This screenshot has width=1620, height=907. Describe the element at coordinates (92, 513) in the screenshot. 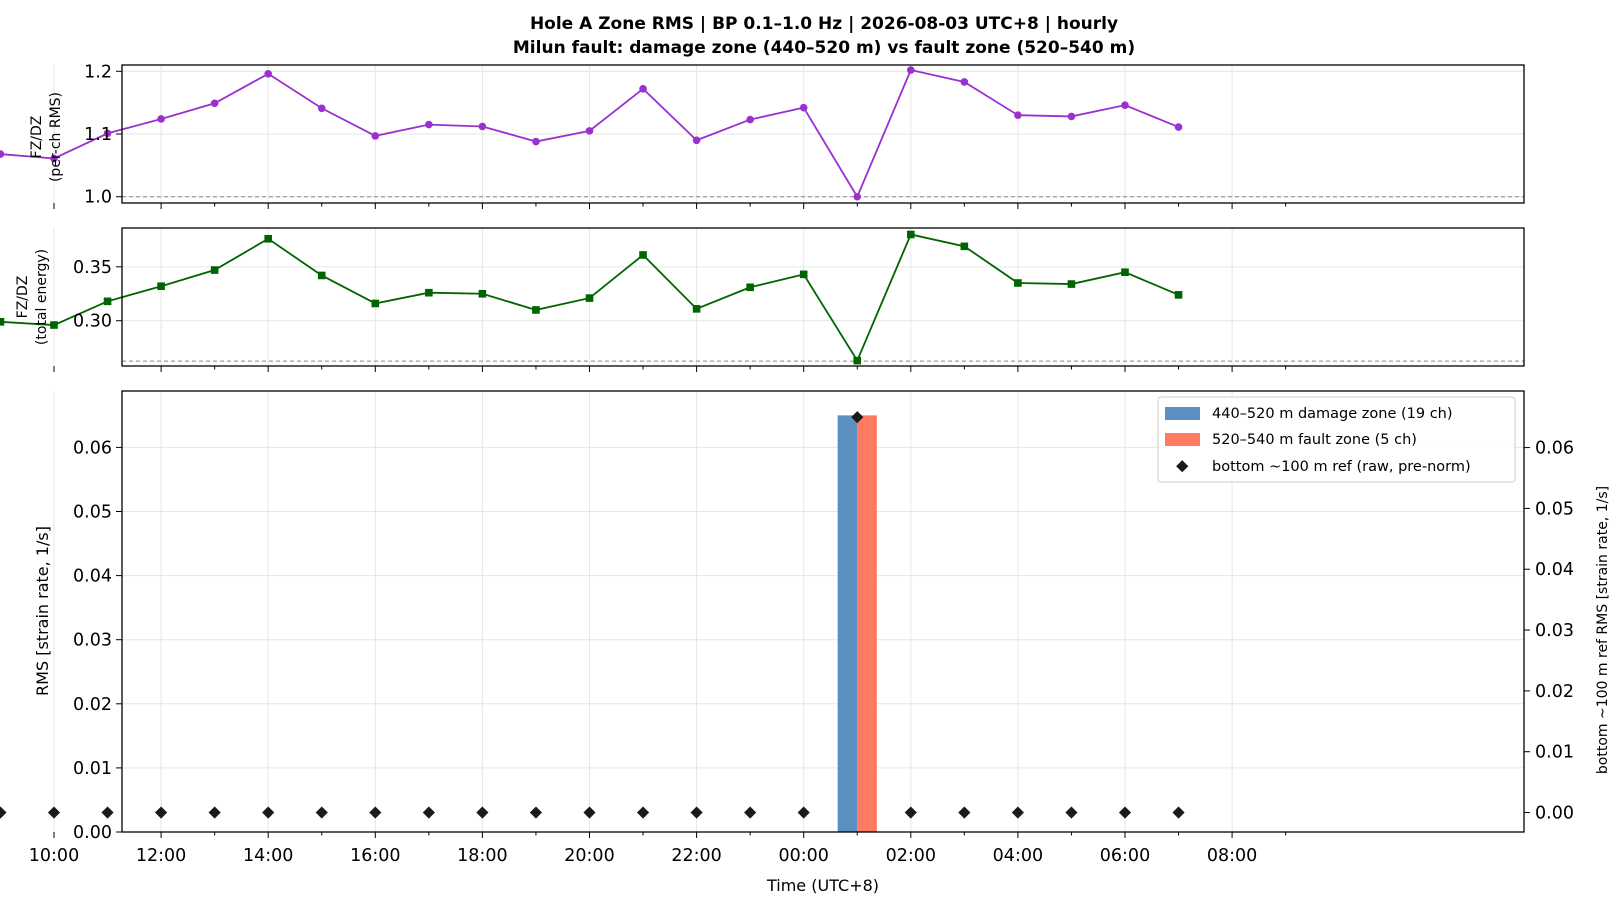

I see `y-tick-label: 0.05` at that location.